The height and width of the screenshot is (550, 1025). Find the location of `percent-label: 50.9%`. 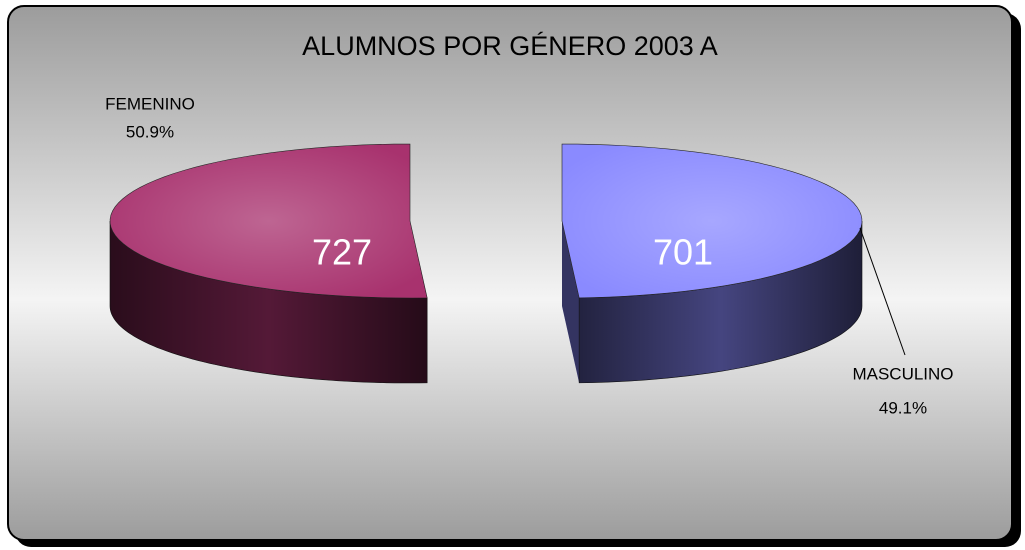

percent-label: 50.9% is located at coordinates (150, 131).